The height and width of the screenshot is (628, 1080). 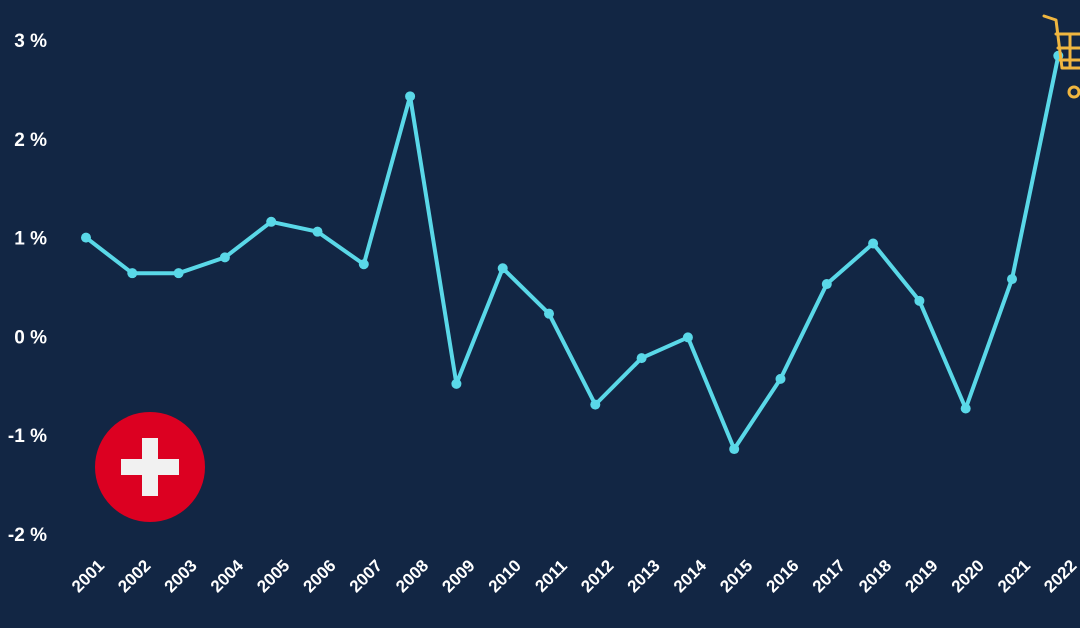 I want to click on x-tick-label: 2008, so click(x=412, y=576).